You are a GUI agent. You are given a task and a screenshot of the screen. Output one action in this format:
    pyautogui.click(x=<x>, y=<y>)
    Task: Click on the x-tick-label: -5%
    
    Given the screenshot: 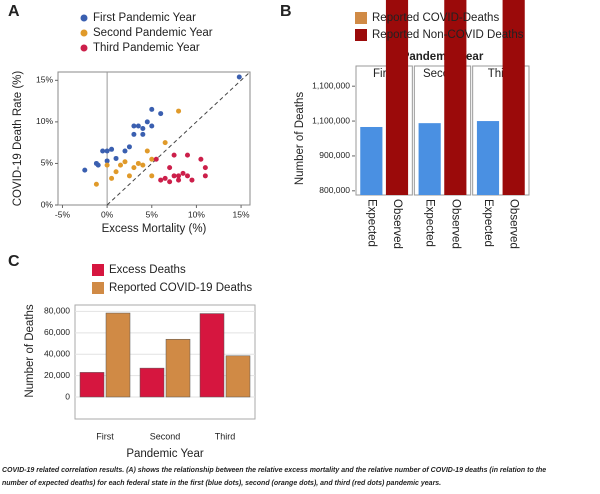 What is the action you would take?
    pyautogui.click(x=63, y=214)
    